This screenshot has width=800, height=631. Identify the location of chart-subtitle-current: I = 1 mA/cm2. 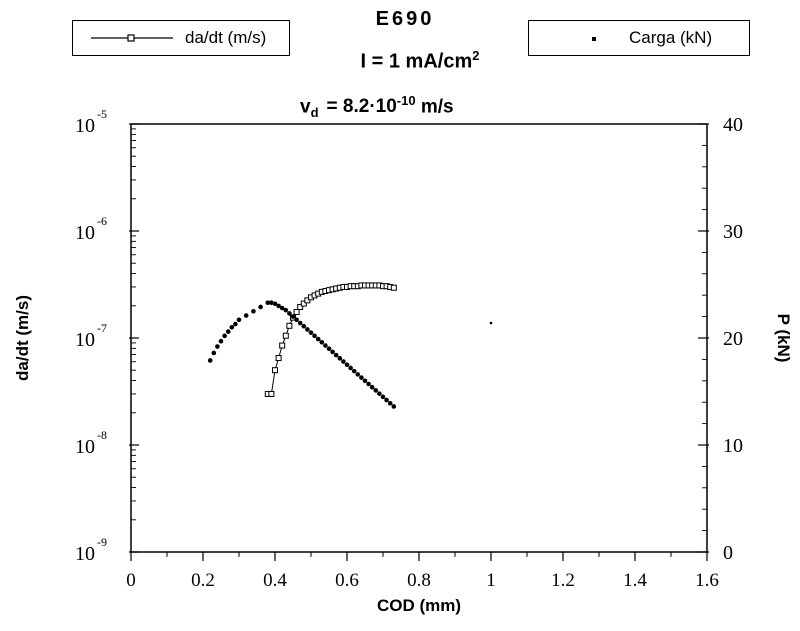
(420, 61).